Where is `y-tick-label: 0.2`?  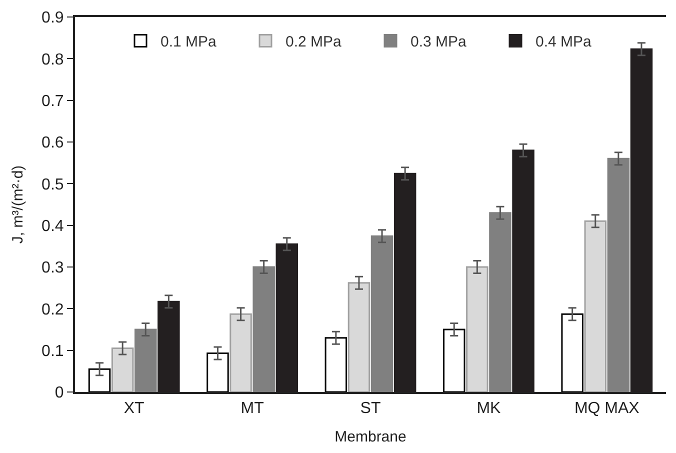
y-tick-label: 0.2 is located at coordinates (53, 309).